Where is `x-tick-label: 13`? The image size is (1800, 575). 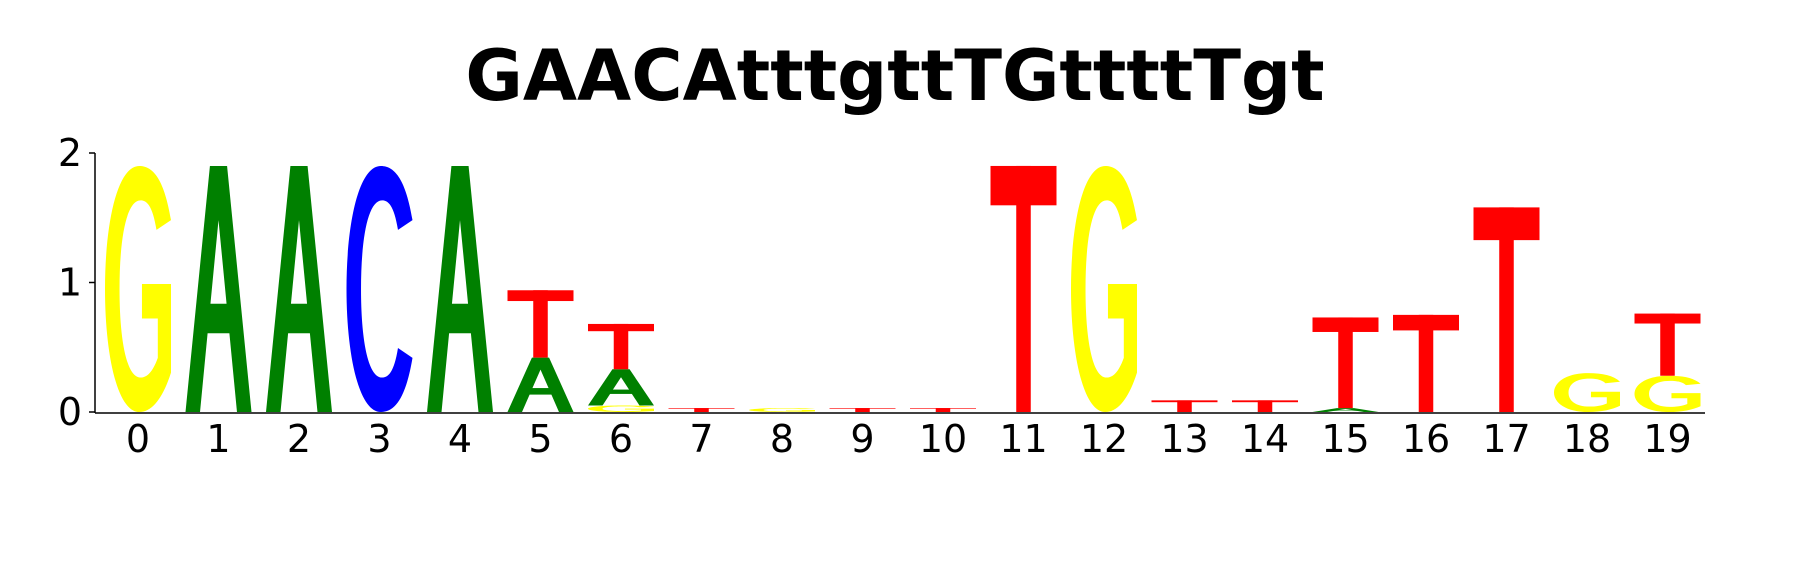
x-tick-label: 13 is located at coordinates (1184, 439).